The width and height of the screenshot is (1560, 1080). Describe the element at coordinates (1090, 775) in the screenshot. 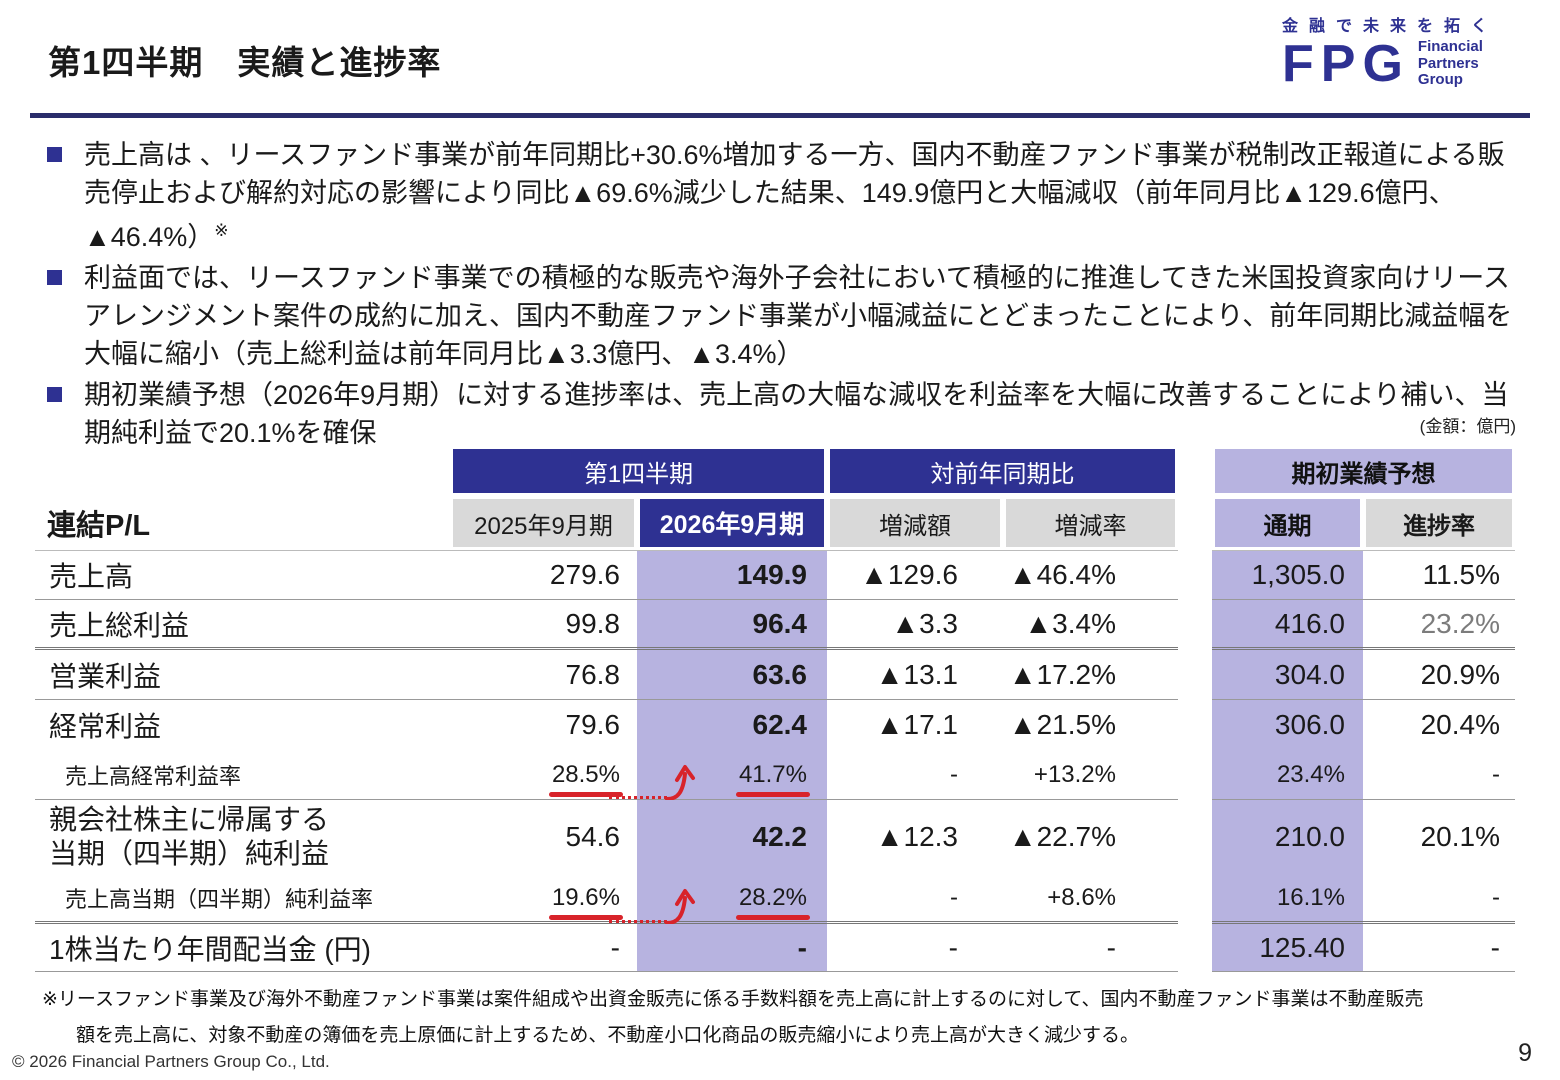

I see `cell-diff-rate: +13.2%` at that location.